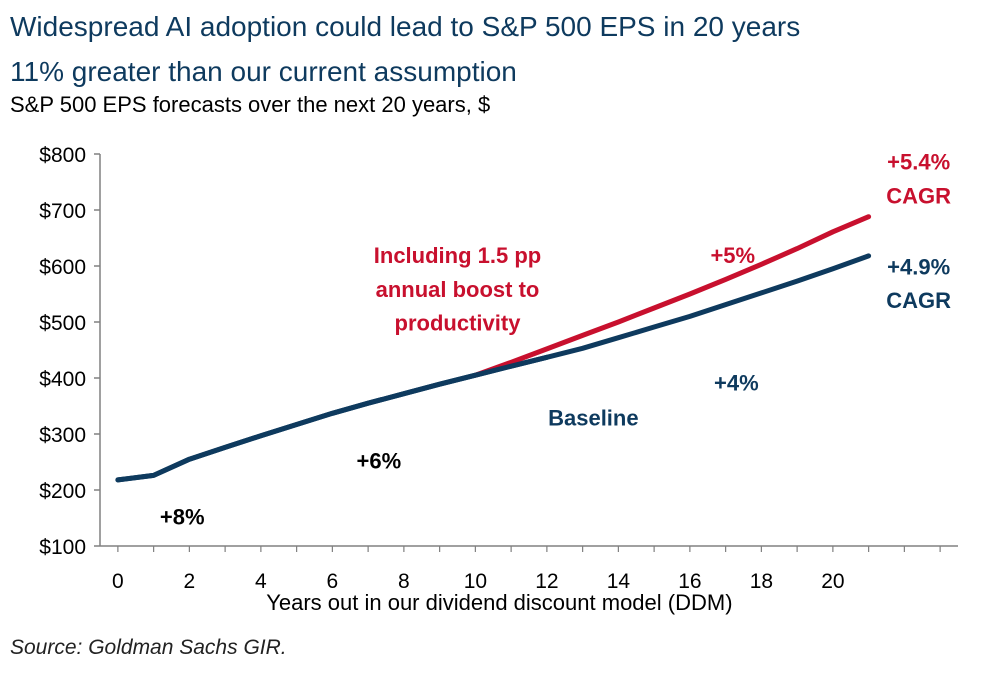  What do you see at coordinates (458, 322) in the screenshot?
I see `annotation-incl3: productivity` at bounding box center [458, 322].